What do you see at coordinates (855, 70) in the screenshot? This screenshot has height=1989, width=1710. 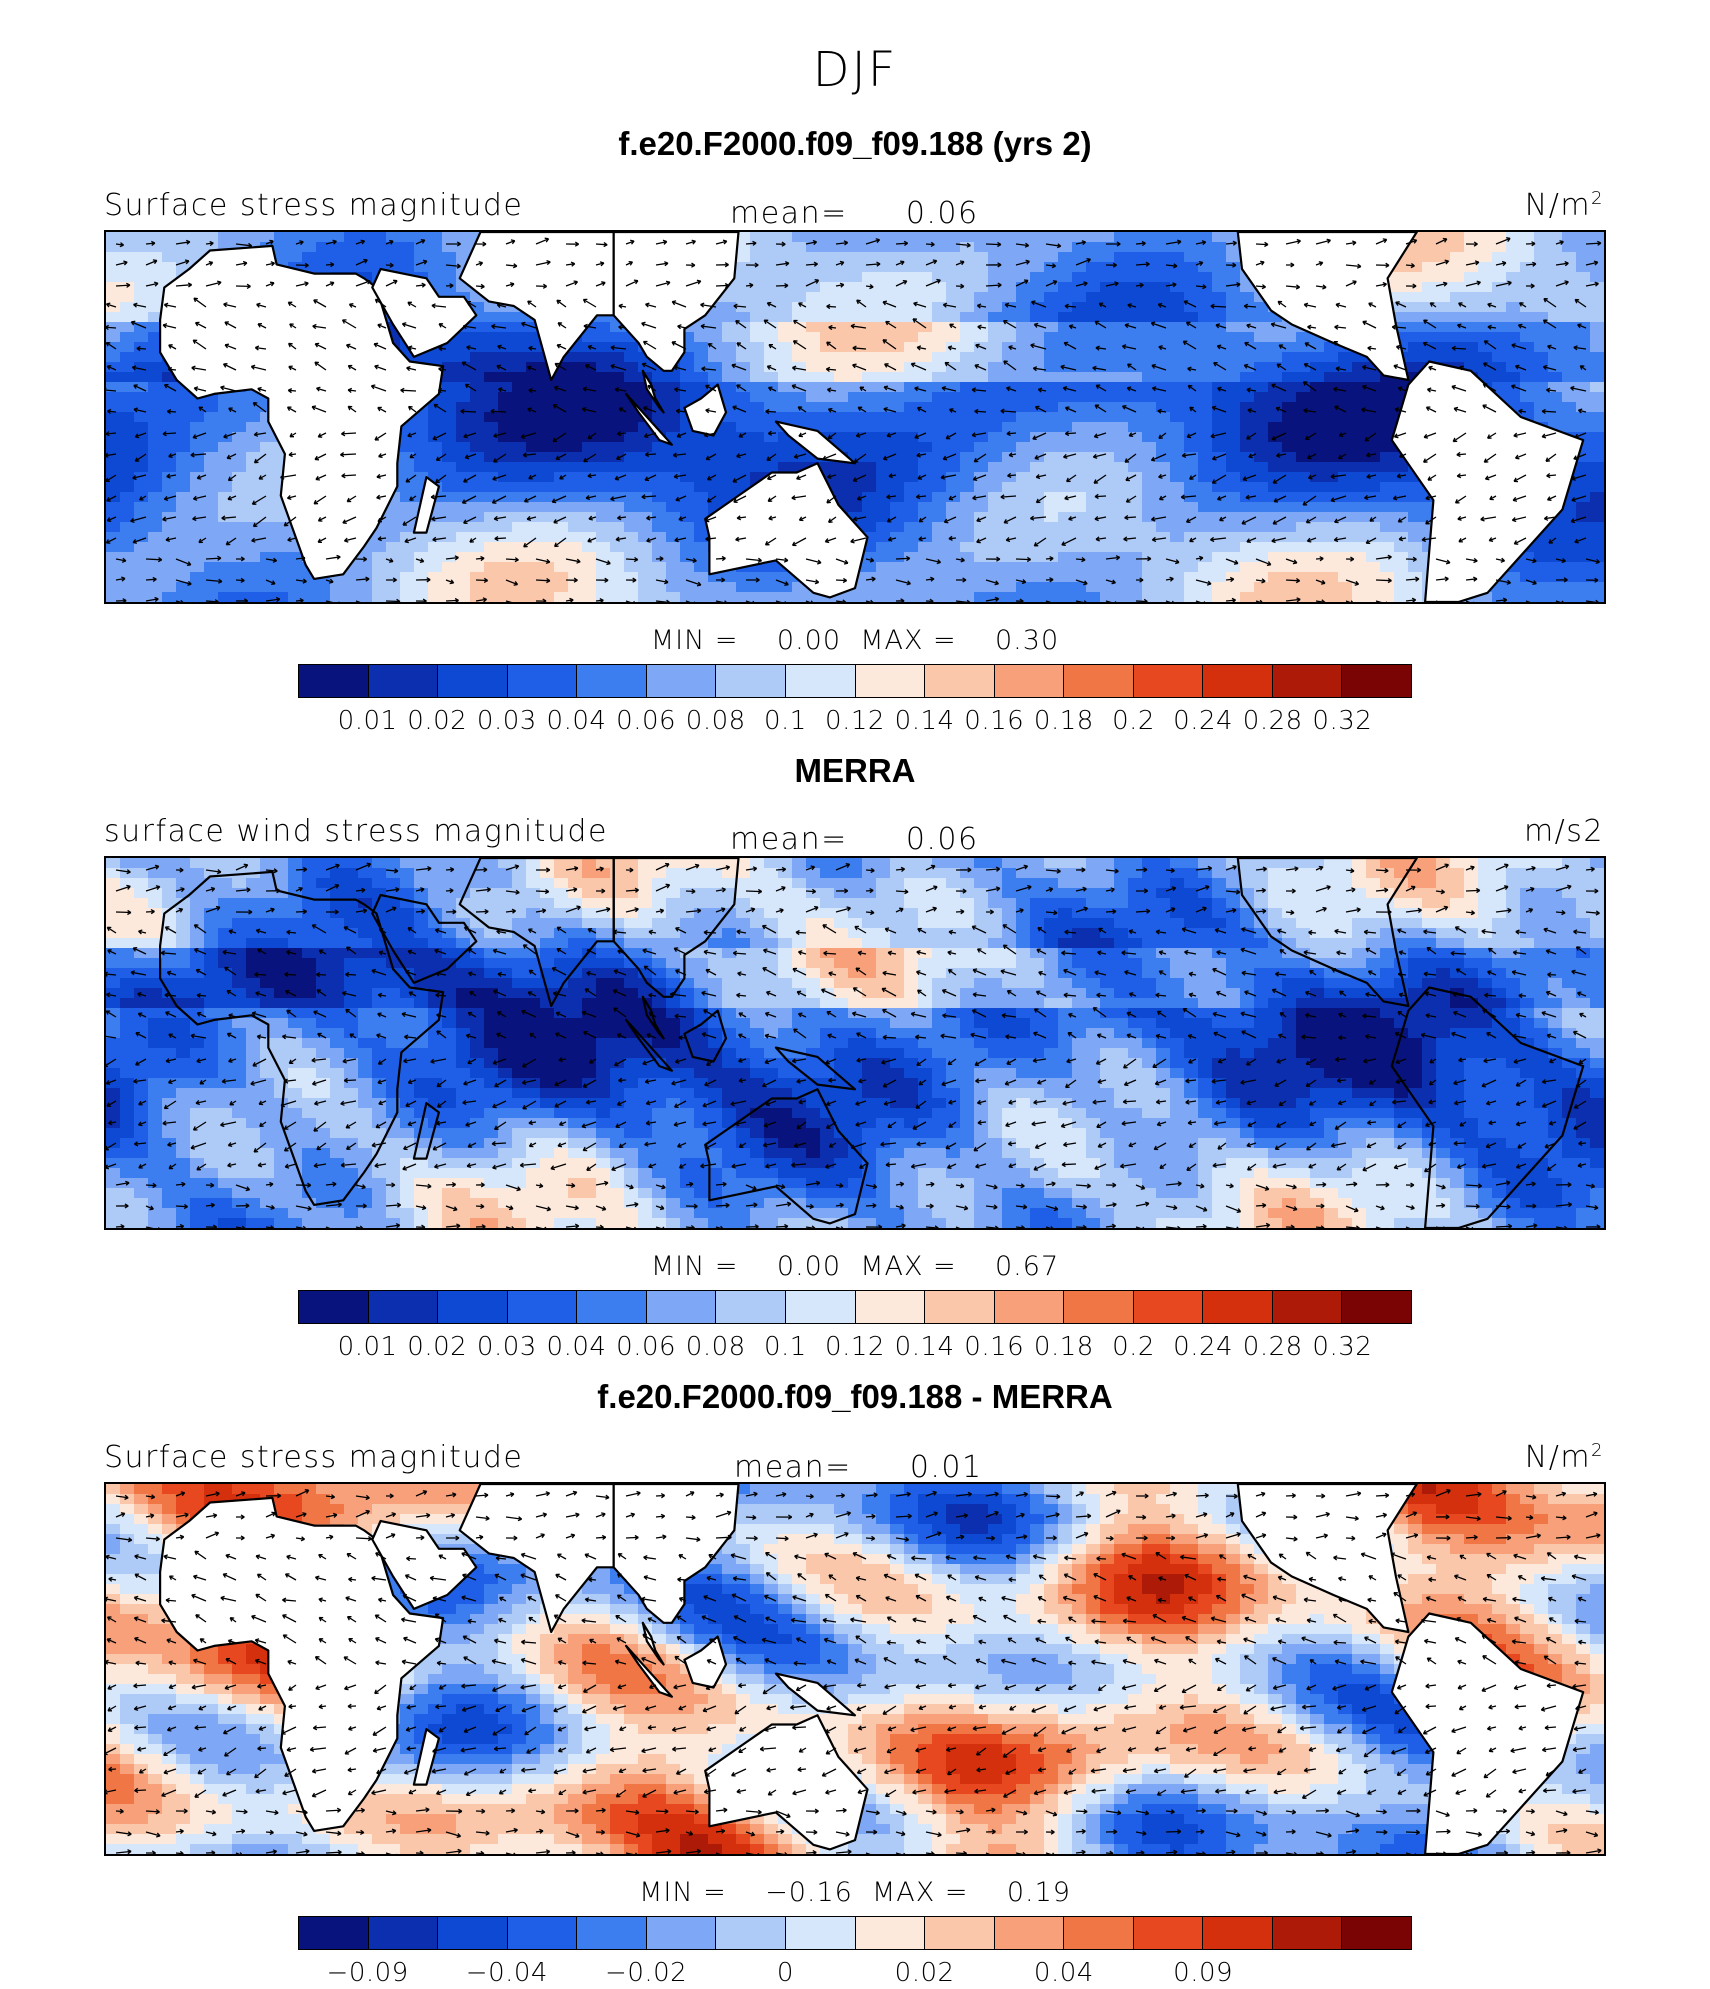 I see `figure-suptitle: DJF` at bounding box center [855, 70].